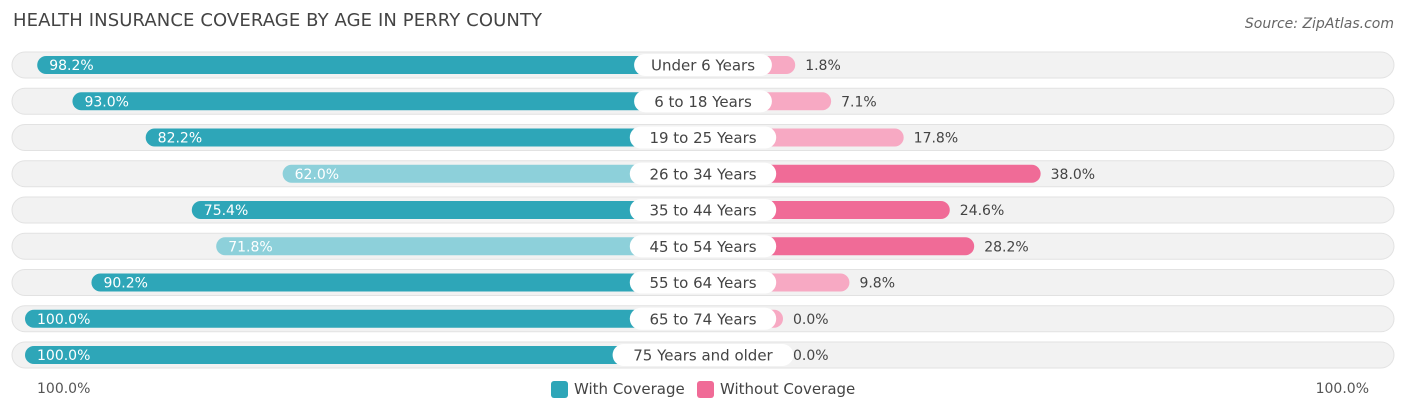  I want to click on category-label-45-to-54-years: 45 to 54 Years, so click(702, 247).